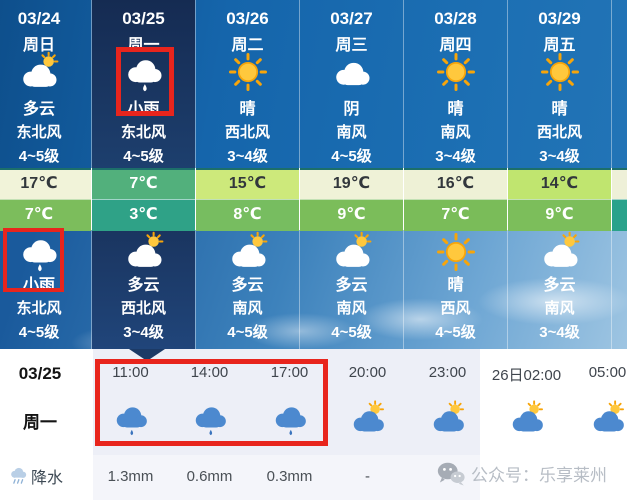 Image resolution: width=627 pixels, height=500 pixels. I want to click on column-date: 03/26, so click(247, 18).